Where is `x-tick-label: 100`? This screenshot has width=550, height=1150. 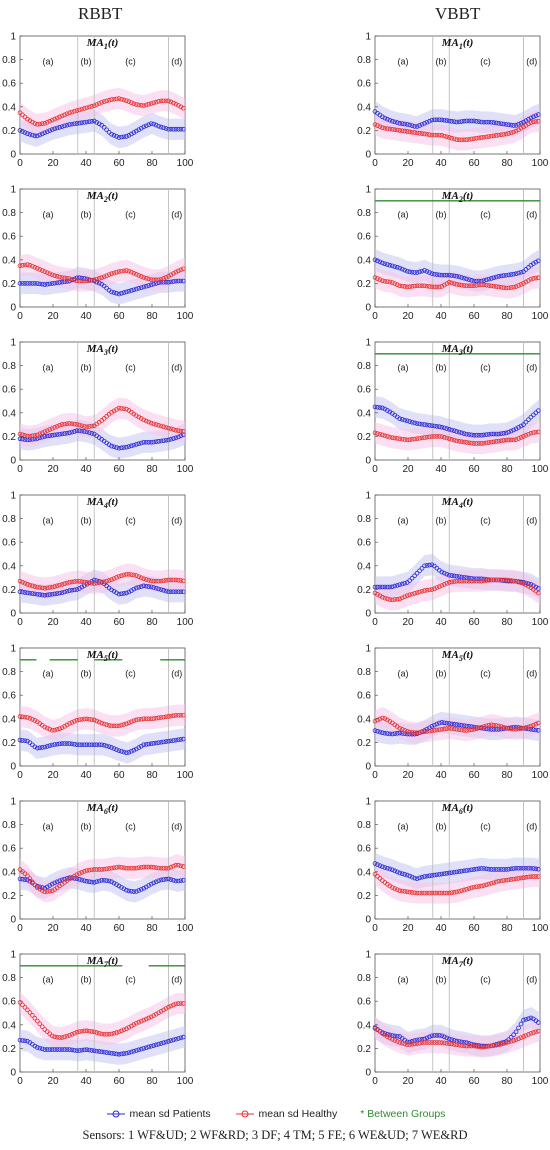
x-tick-label: 100 is located at coordinates (540, 469).